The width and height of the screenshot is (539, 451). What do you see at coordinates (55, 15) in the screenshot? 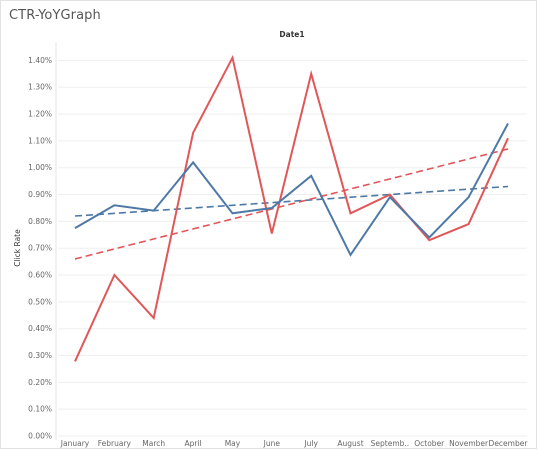
I see `chart-panel-title: CTR-YoYGraph` at bounding box center [55, 15].